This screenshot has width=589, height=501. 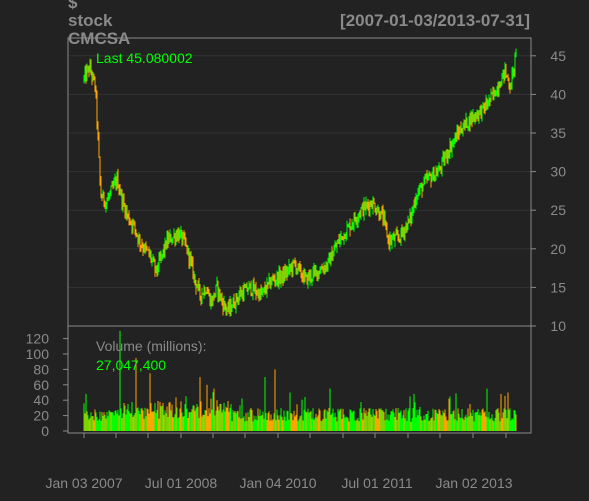 What do you see at coordinates (90, 20) in the screenshot?
I see `chart-title-type: stock` at bounding box center [90, 20].